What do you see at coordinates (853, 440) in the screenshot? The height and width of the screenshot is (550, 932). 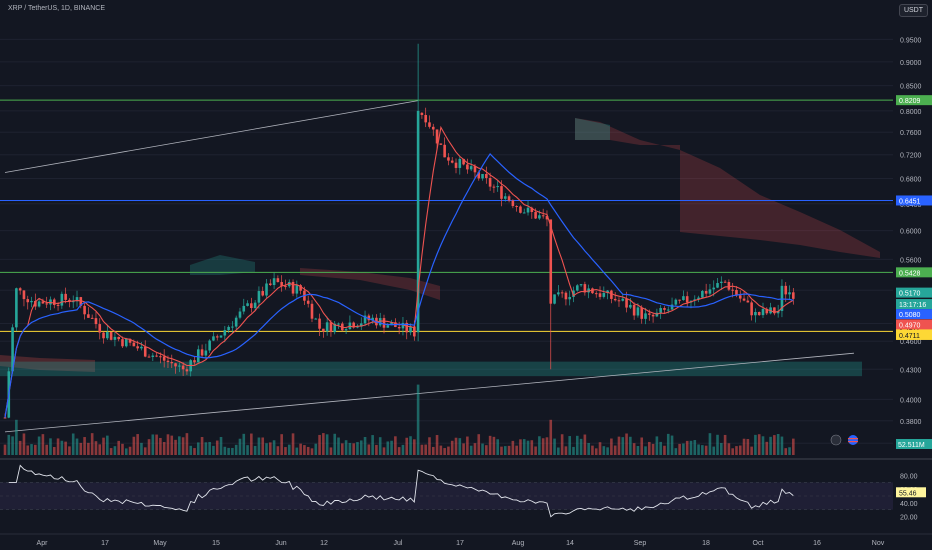 I see `us-flag-icon` at bounding box center [853, 440].